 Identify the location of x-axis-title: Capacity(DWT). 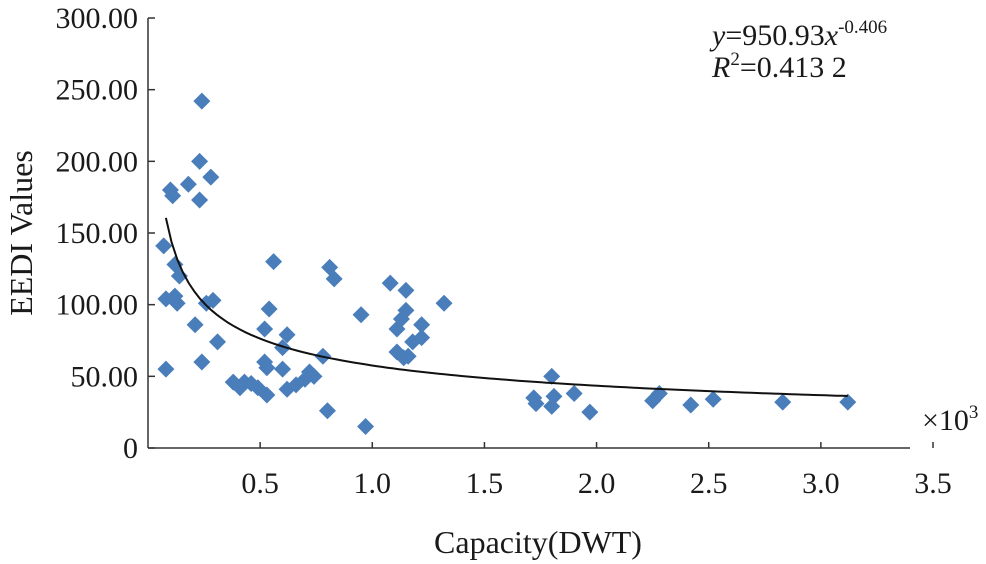
(538, 542).